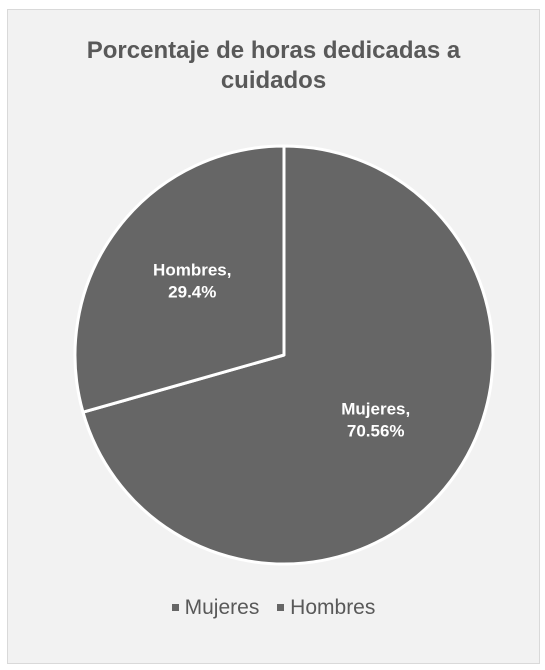 Image resolution: width=545 pixels, height=670 pixels. I want to click on data-label-name-mujeres: Mujeres,, so click(375, 408).